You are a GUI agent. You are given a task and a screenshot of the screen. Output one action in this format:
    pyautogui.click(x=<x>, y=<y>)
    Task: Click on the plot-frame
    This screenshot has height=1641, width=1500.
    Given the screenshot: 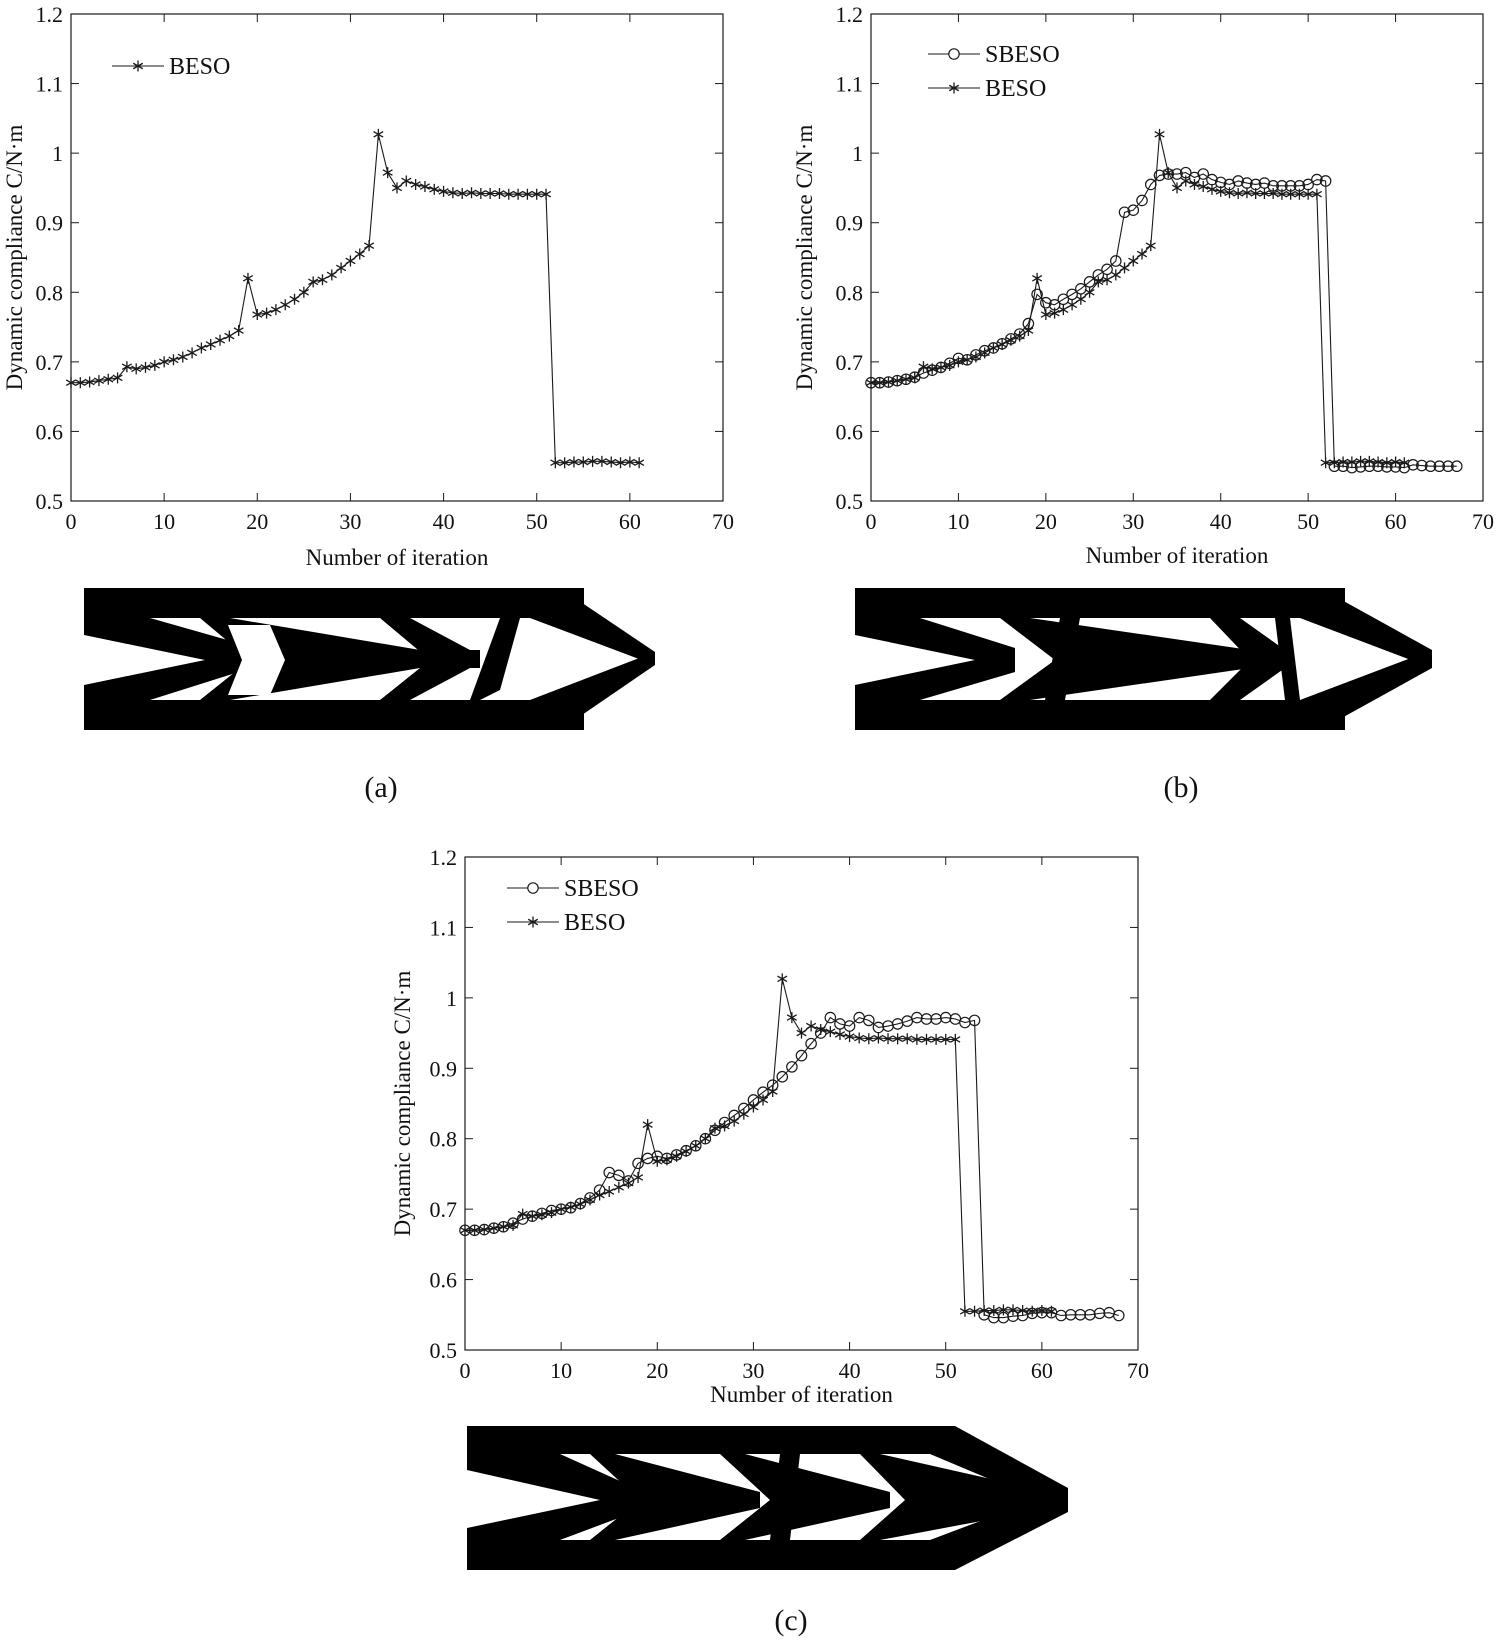 What is the action you would take?
    pyautogui.click(x=801, y=1103)
    